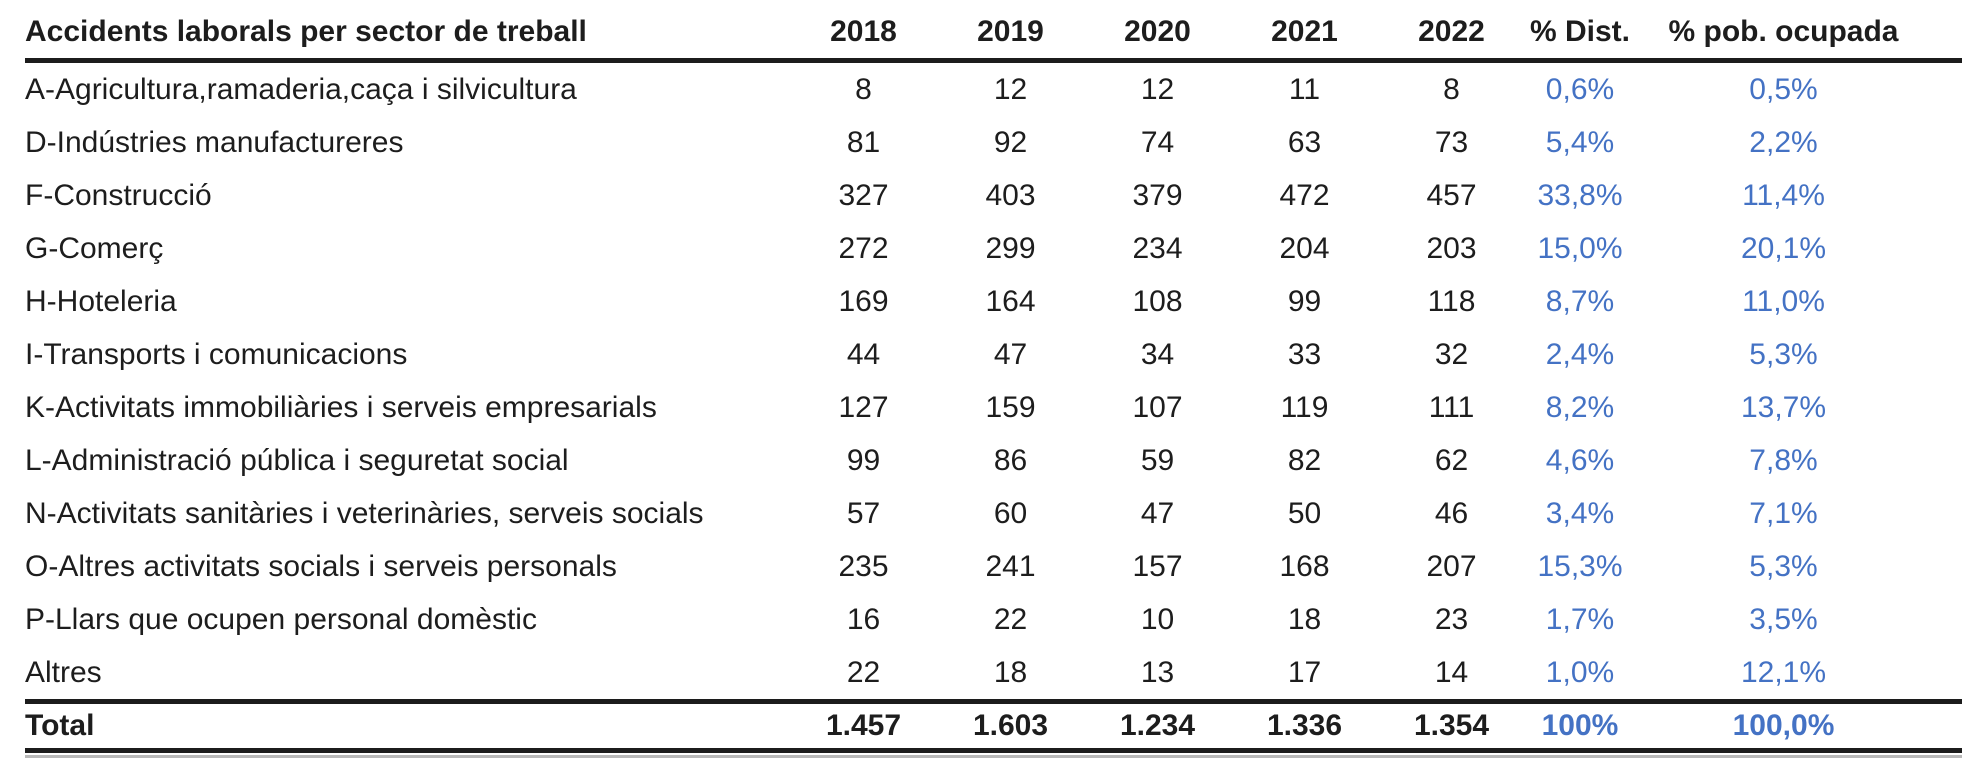 The height and width of the screenshot is (780, 1985). I want to click on total-dist-value: 100%, so click(1592, 726).